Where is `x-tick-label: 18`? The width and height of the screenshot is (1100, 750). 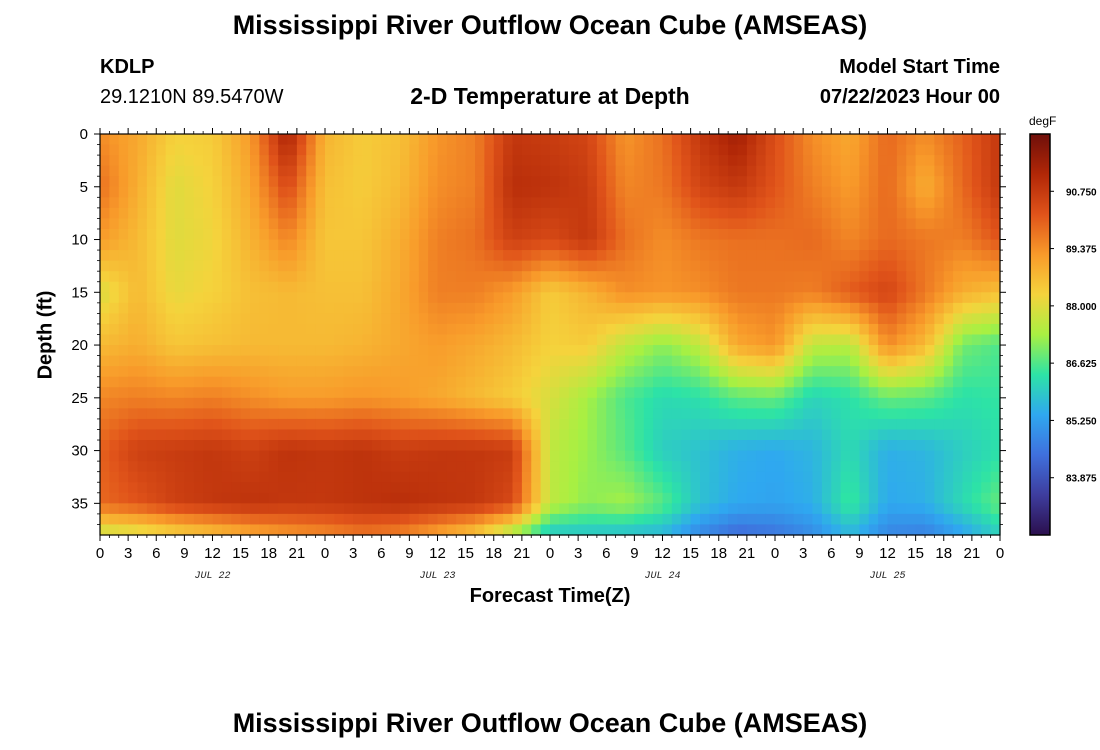
x-tick-label: 18 is located at coordinates (268, 553).